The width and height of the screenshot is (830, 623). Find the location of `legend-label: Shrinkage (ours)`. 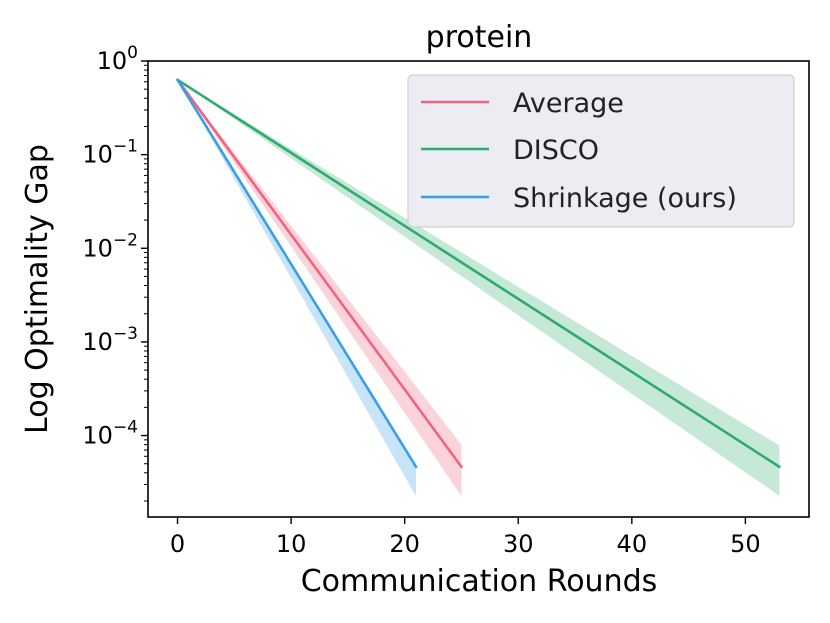

legend-label: Shrinkage (ours) is located at coordinates (625, 198).